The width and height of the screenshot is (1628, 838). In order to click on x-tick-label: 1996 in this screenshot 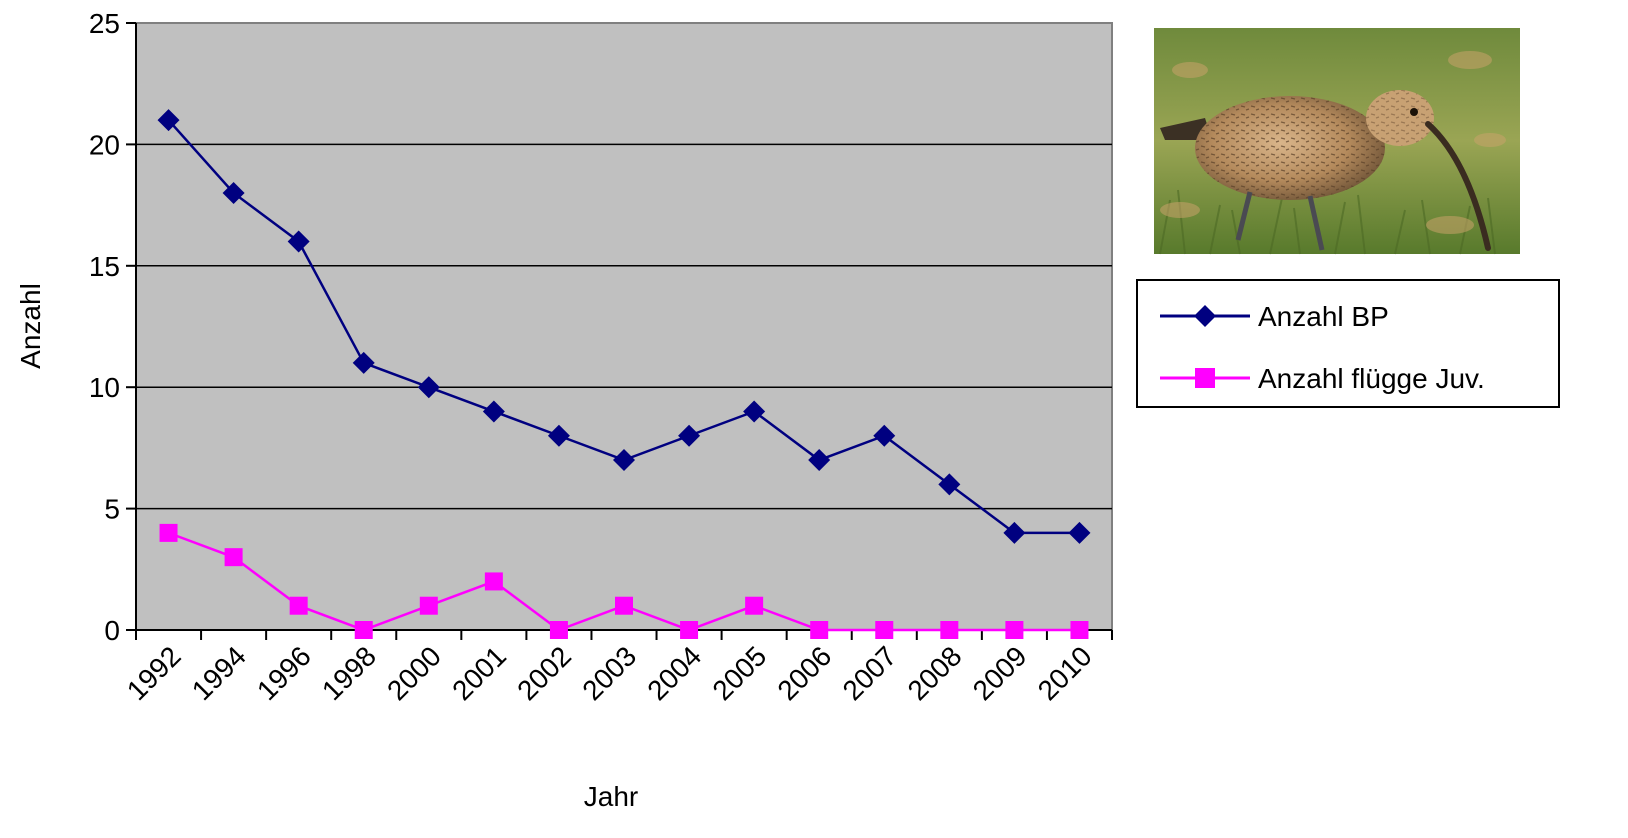, I will do `click(284, 673)`.